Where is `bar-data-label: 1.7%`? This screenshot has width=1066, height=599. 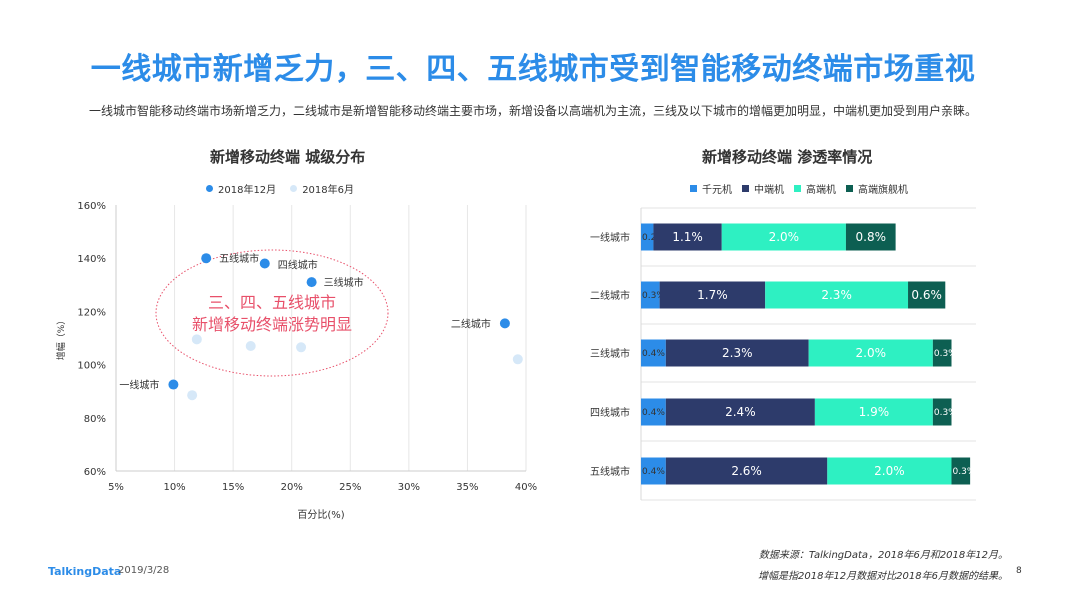
bar-data-label: 1.7% is located at coordinates (712, 295).